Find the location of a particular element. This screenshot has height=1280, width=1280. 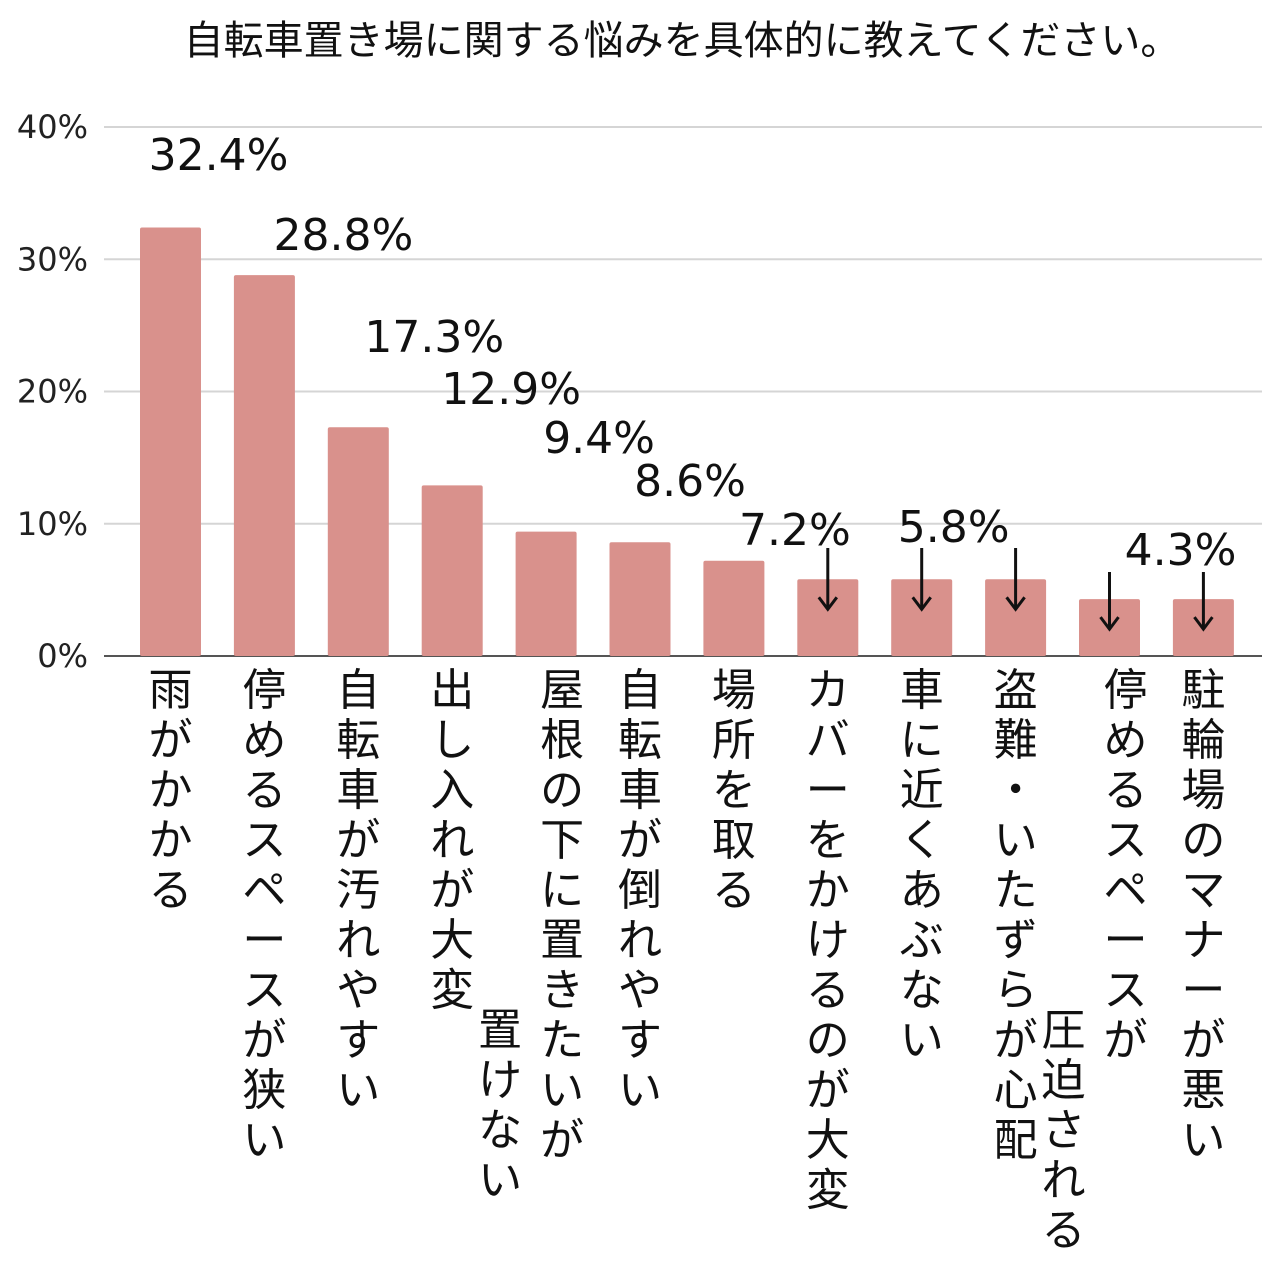

category-label: 自転車が倒れやすい is located at coordinates (640, 890).